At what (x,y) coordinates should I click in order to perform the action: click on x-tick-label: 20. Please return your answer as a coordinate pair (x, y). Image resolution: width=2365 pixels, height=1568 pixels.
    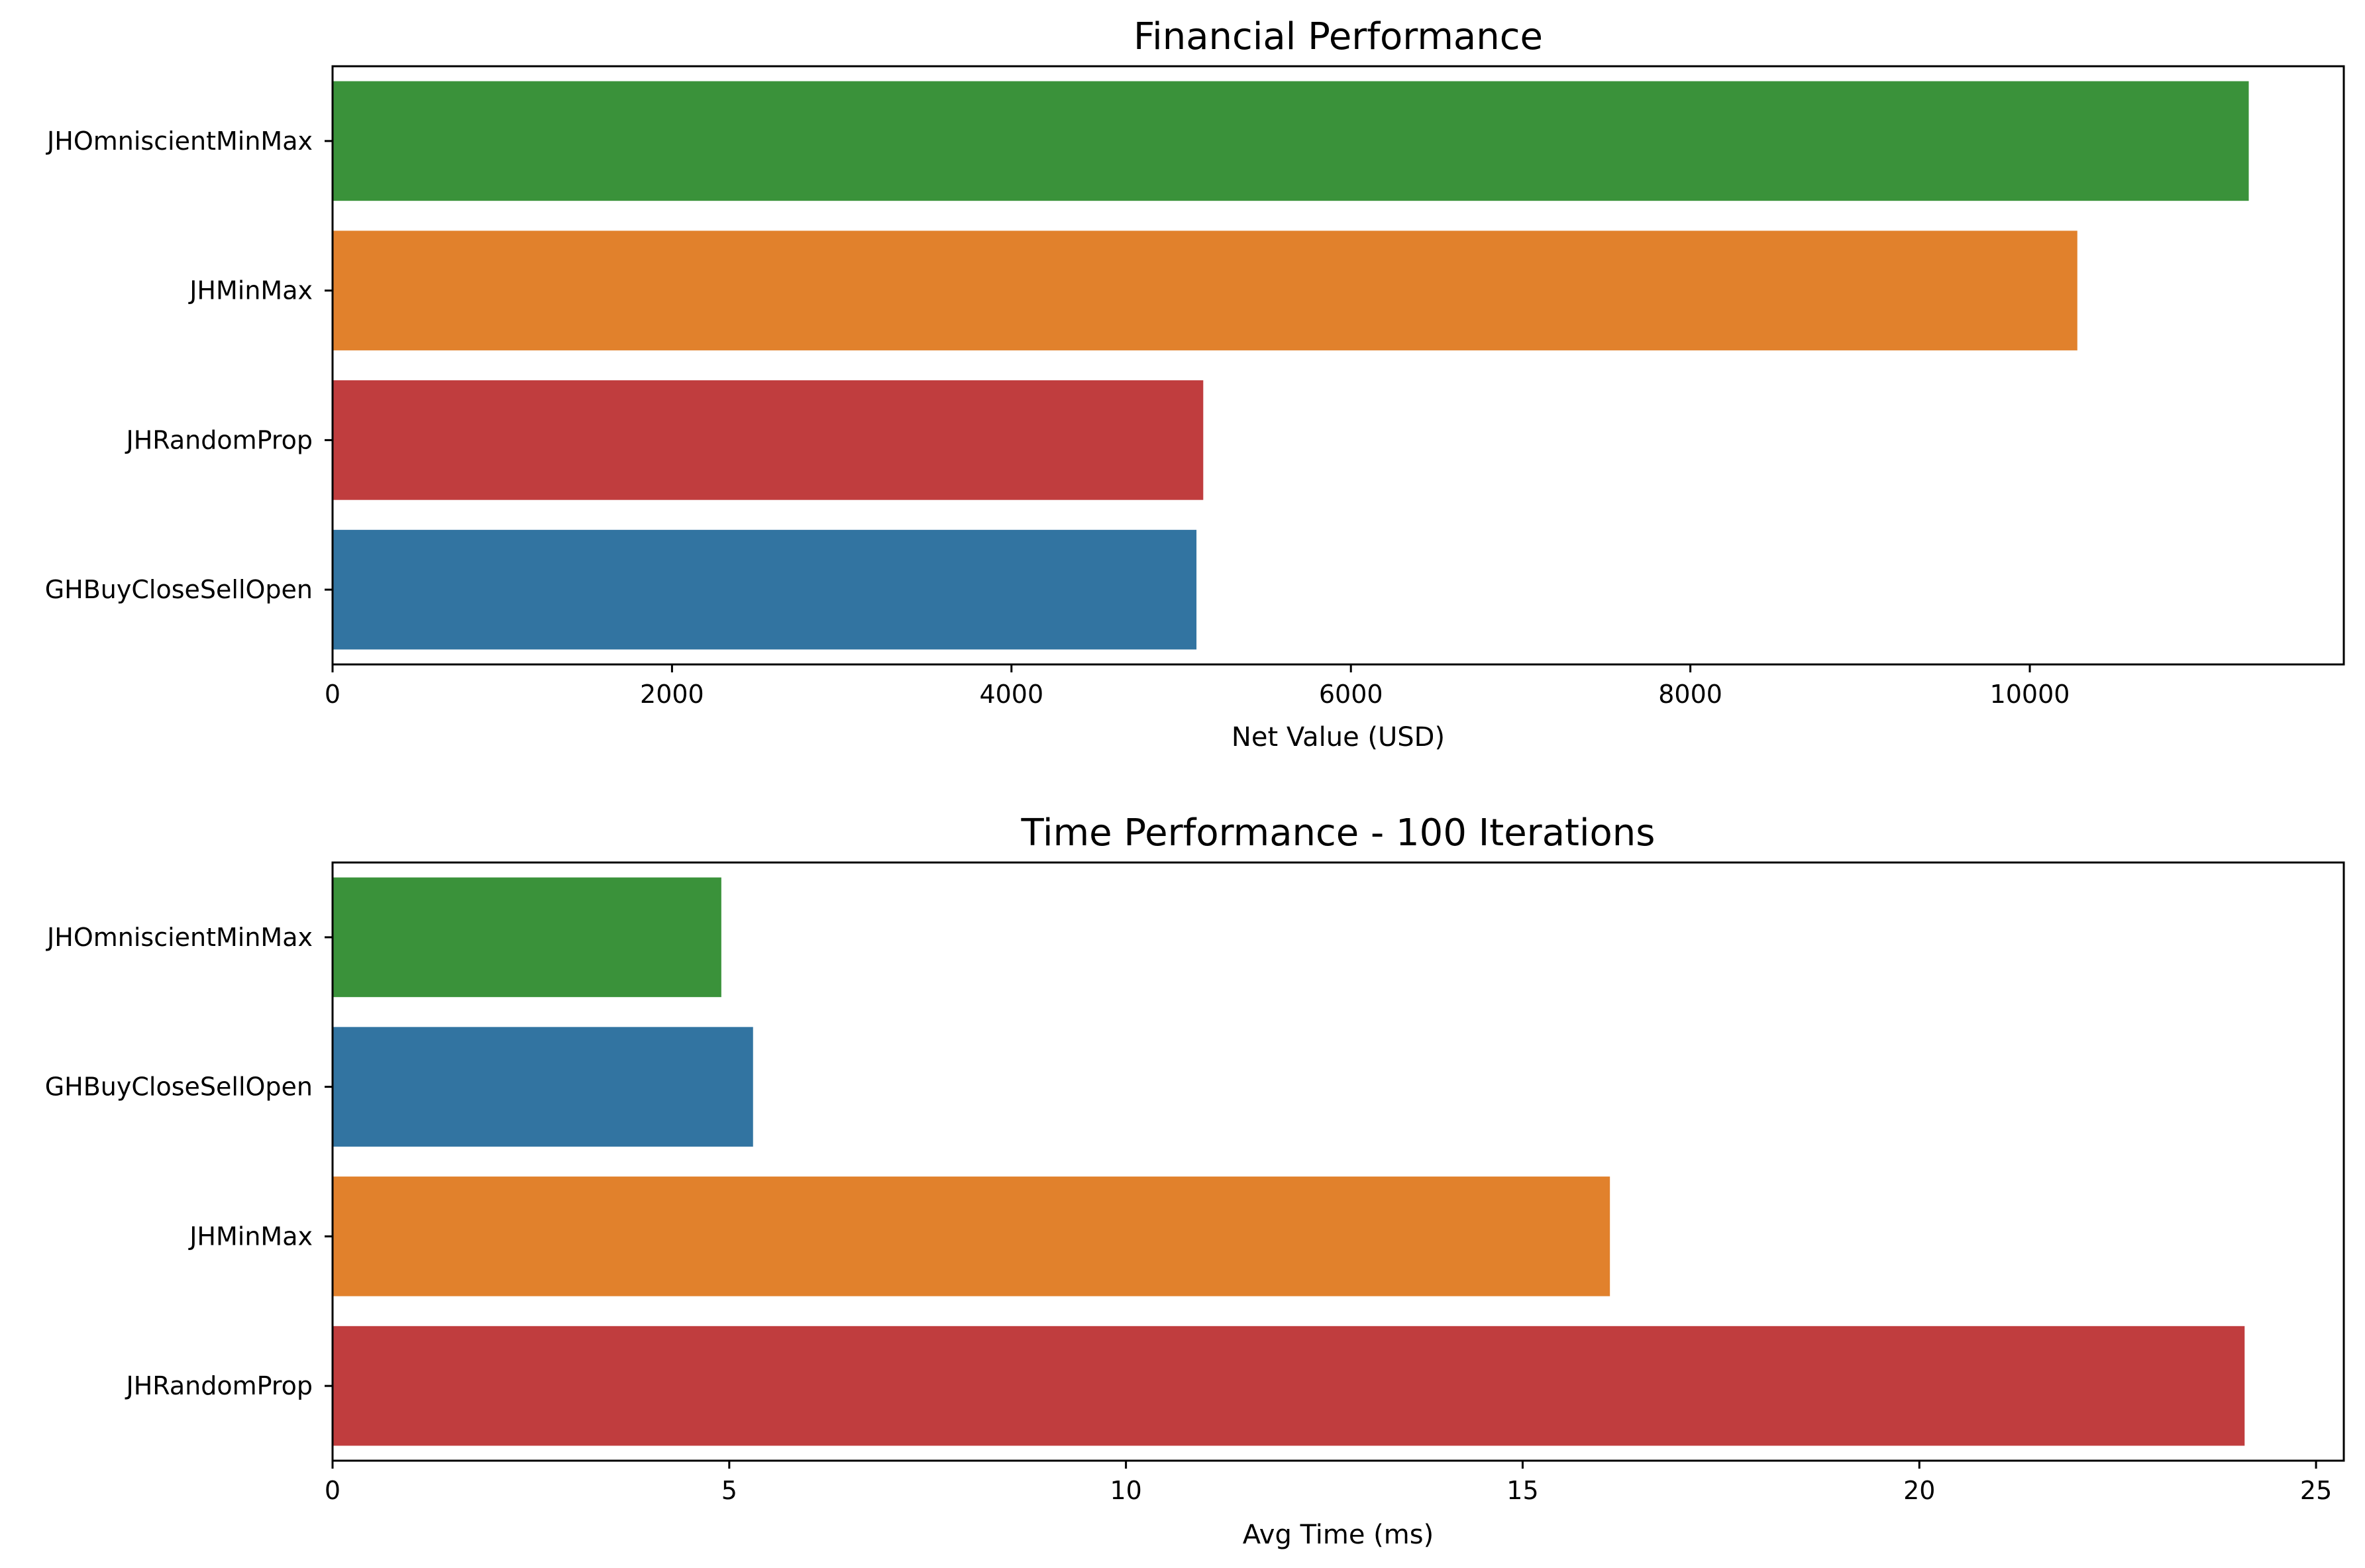
    Looking at the image, I should click on (1919, 1490).